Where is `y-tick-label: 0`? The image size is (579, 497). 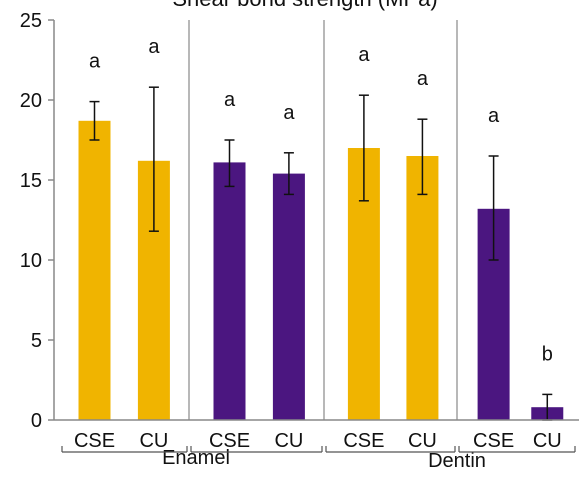
y-tick-label: 0 is located at coordinates (36, 421).